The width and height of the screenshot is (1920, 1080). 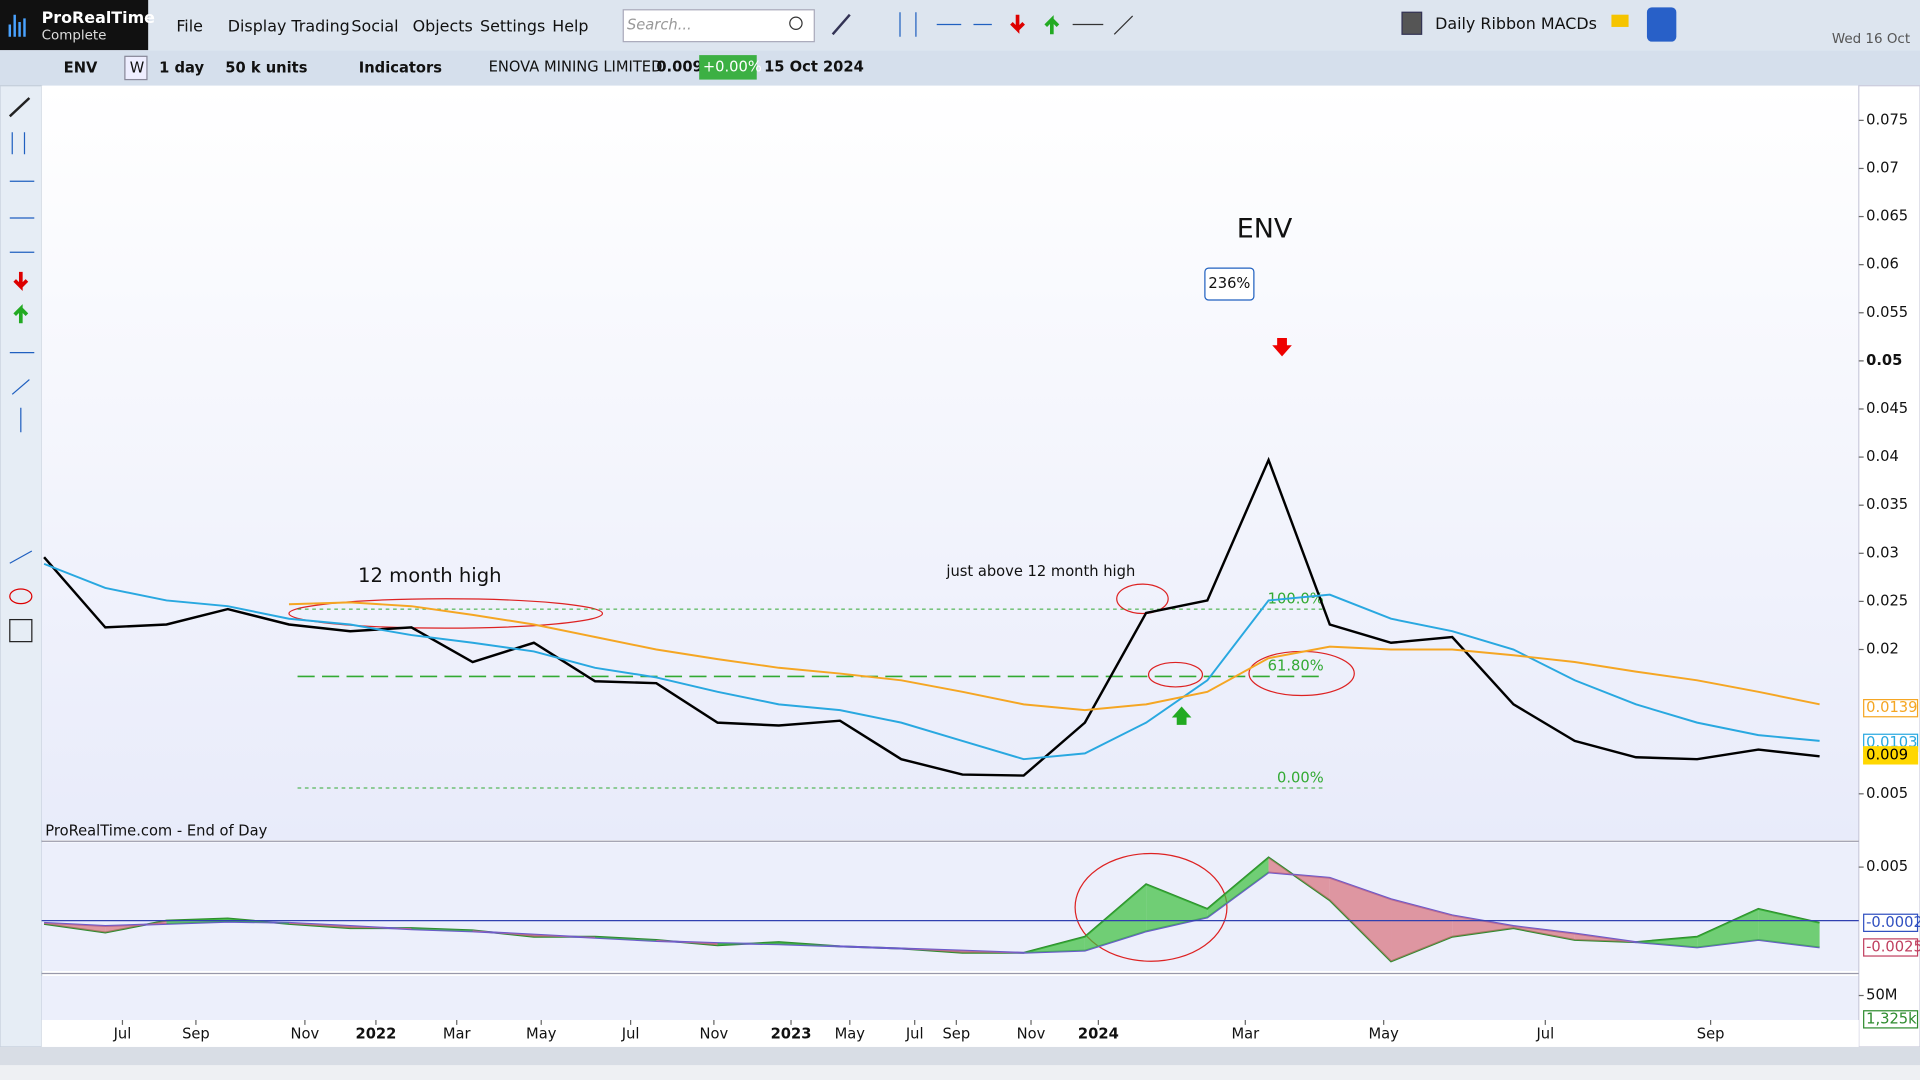 What do you see at coordinates (81, 68) in the screenshot?
I see `ticker: ENV` at bounding box center [81, 68].